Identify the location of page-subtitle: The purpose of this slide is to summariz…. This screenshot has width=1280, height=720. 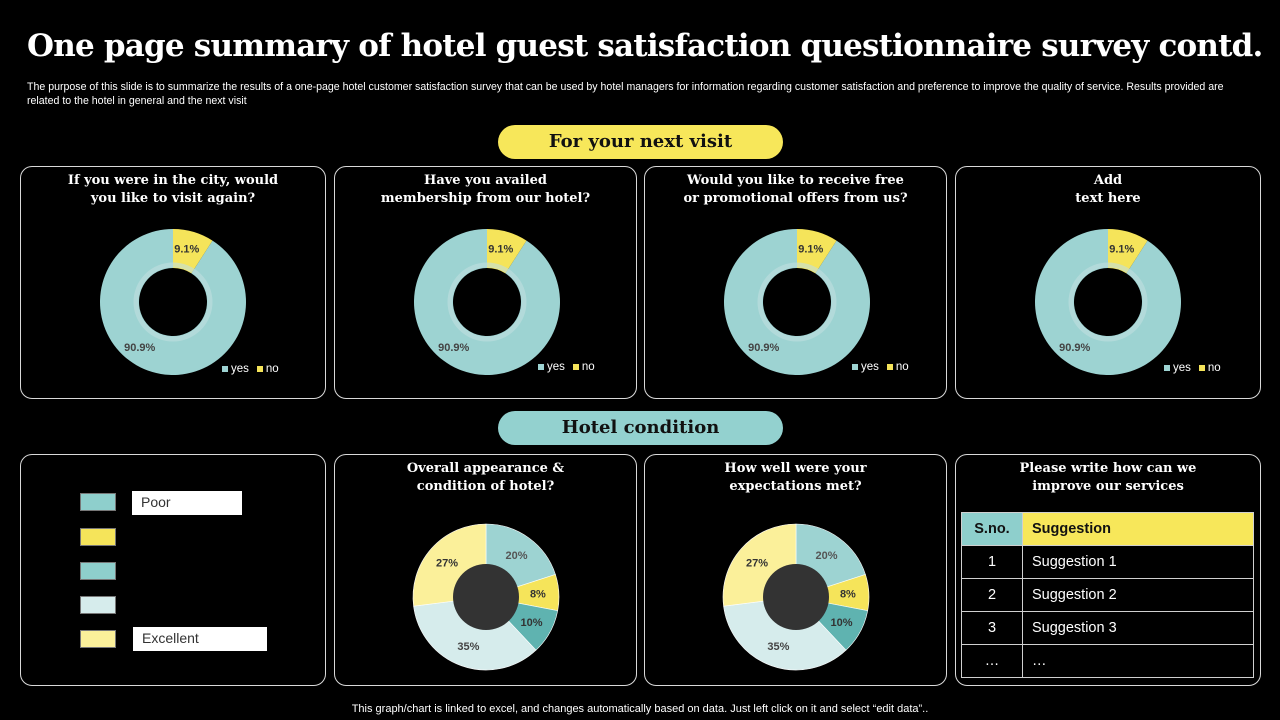
(625, 94).